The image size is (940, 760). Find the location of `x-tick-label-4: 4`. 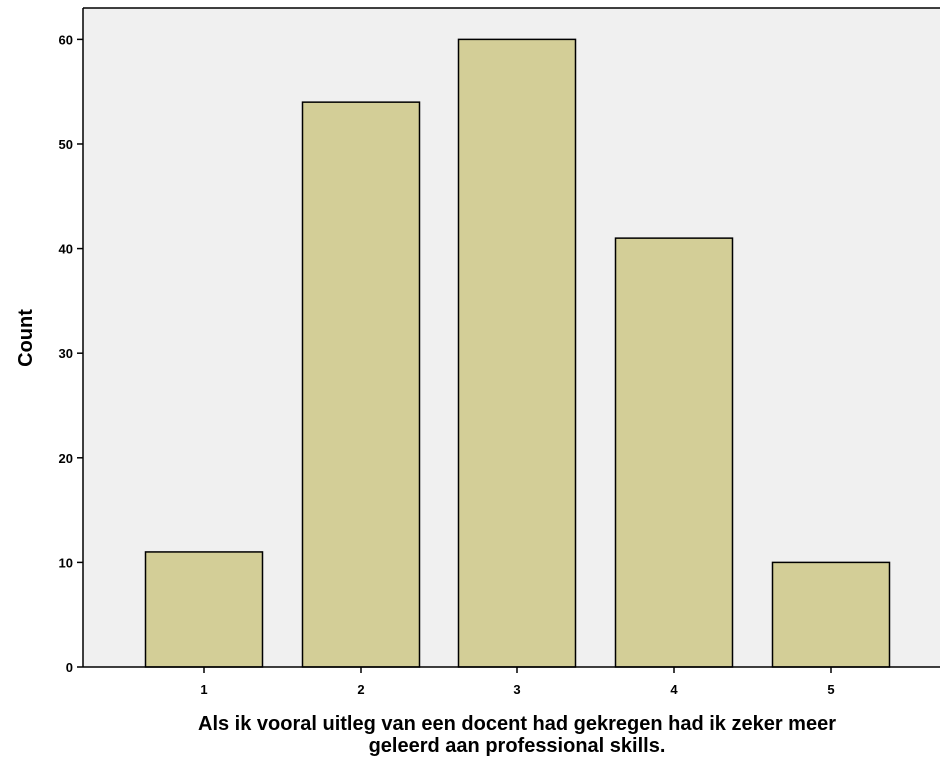

x-tick-label-4: 4 is located at coordinates (674, 689).